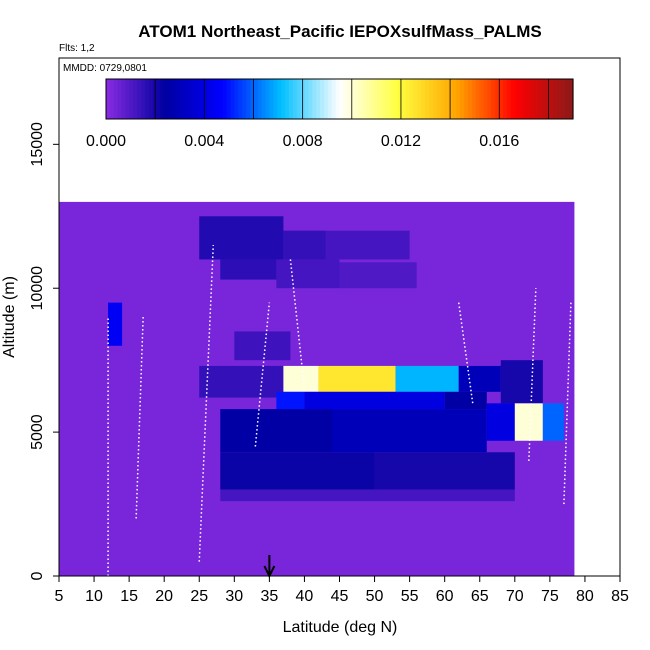  I want to click on colorbar-tick-label: 0.016, so click(499, 141).